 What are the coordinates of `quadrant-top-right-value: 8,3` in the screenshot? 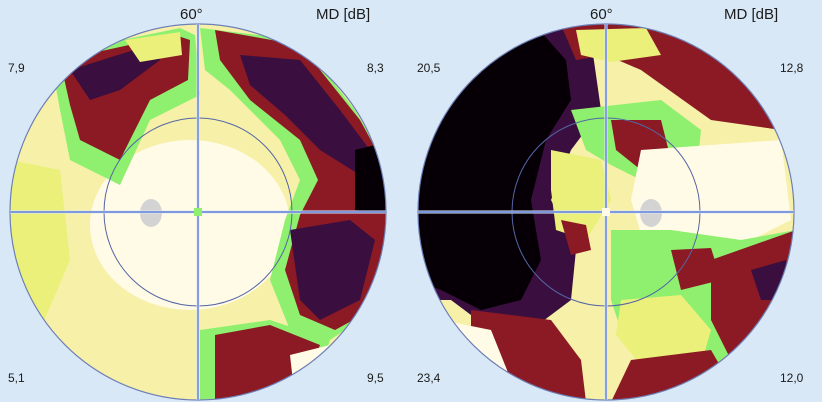 It's located at (375, 68).